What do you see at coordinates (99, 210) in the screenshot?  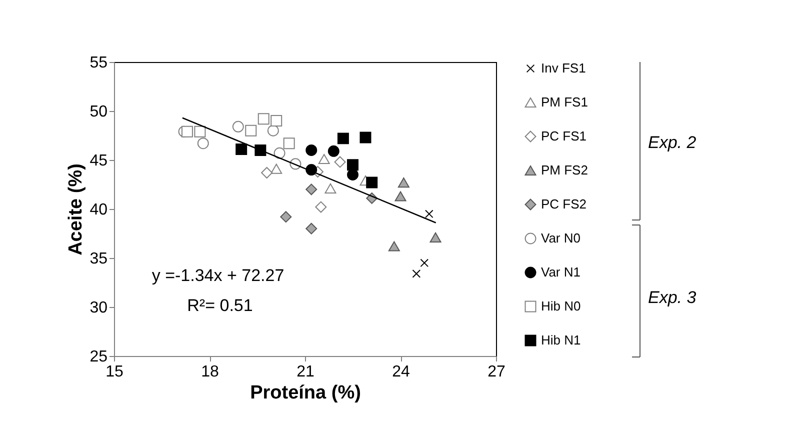 I see `y-tick-label: 40` at bounding box center [99, 210].